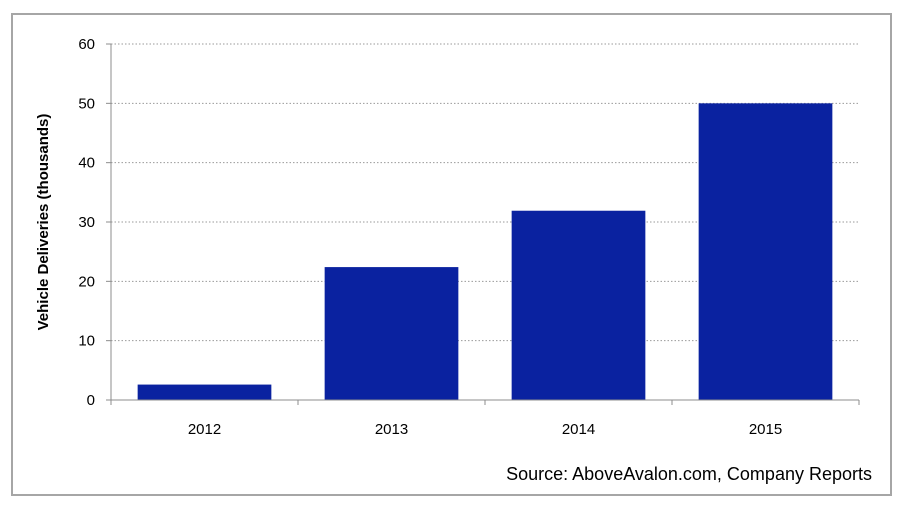 This screenshot has width=908, height=505. What do you see at coordinates (86, 341) in the screenshot?
I see `y-tick-label: 10` at bounding box center [86, 341].